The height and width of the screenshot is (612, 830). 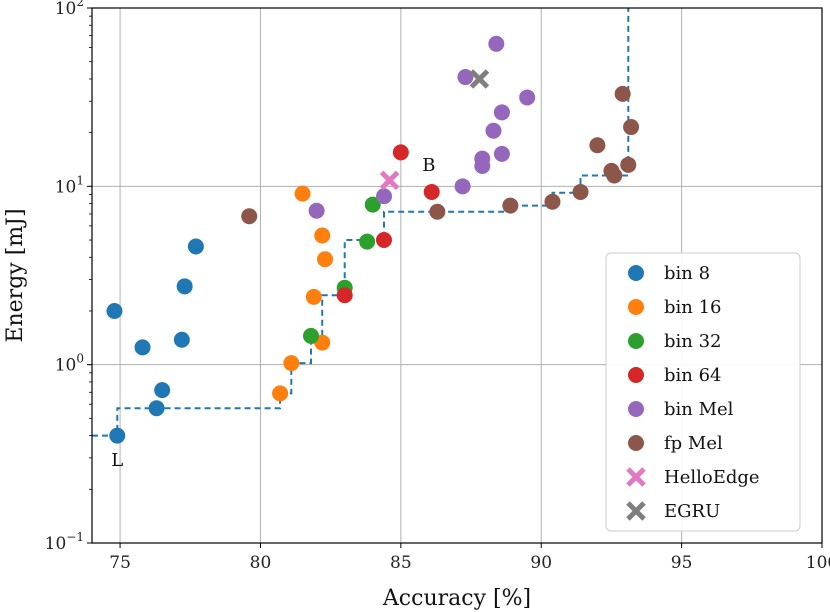 What do you see at coordinates (401, 563) in the screenshot?
I see `x-tick-label: 85` at bounding box center [401, 563].